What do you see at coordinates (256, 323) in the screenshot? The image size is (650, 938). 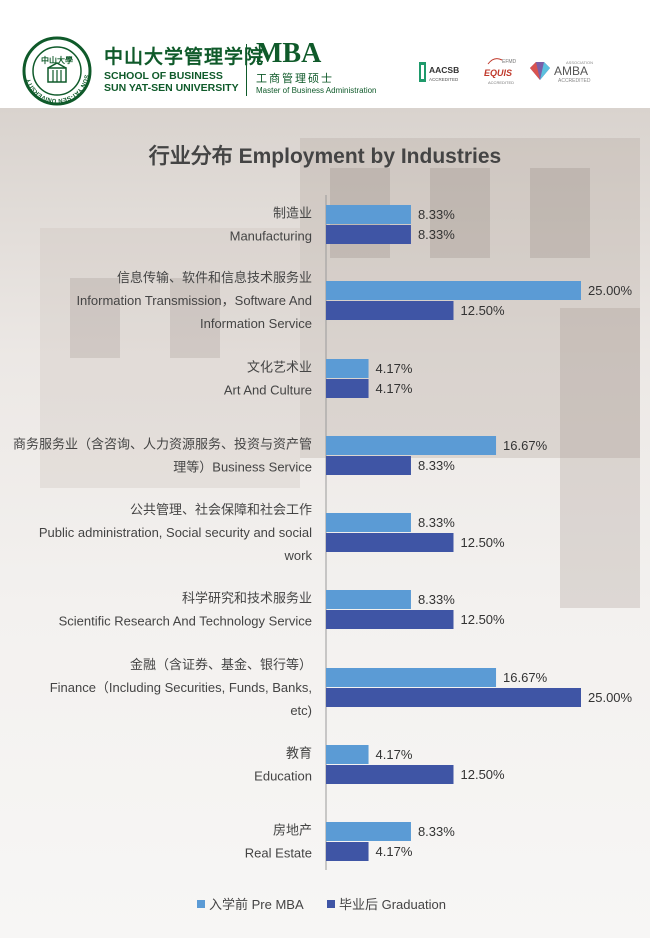 I see `category-label: Information Service` at bounding box center [256, 323].